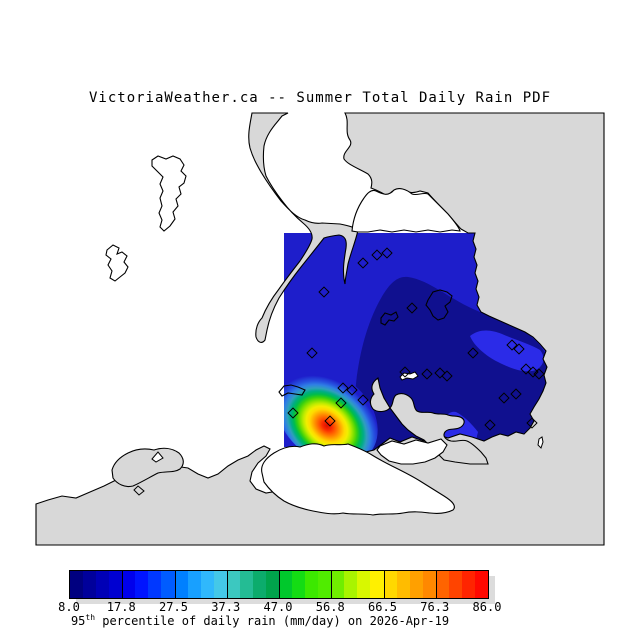 This screenshot has height=640, width=640. I want to click on land-bay-upper, so click(406, 210).